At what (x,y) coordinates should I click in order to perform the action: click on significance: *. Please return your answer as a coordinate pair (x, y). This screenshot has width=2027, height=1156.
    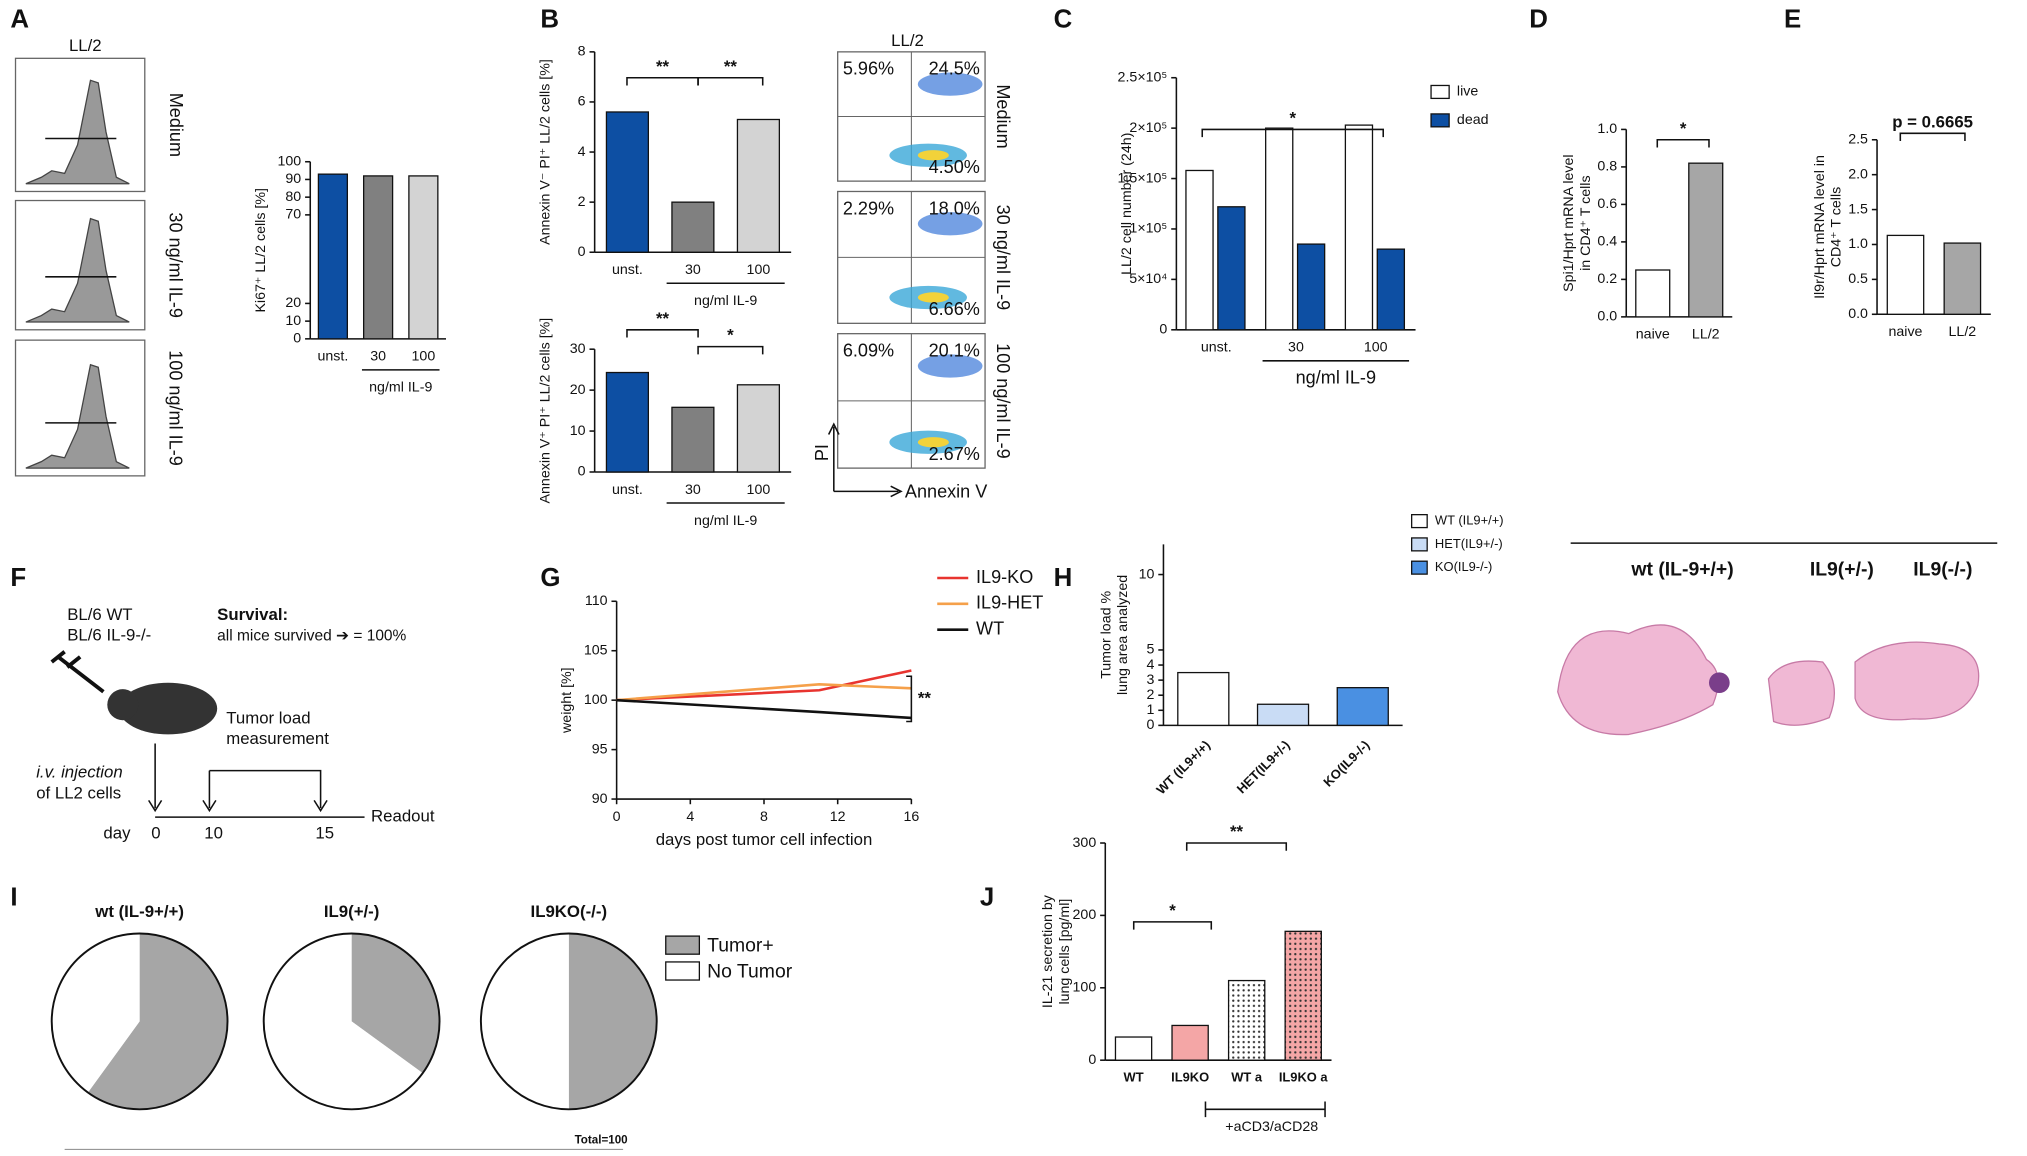
    Looking at the image, I should click on (1292, 118).